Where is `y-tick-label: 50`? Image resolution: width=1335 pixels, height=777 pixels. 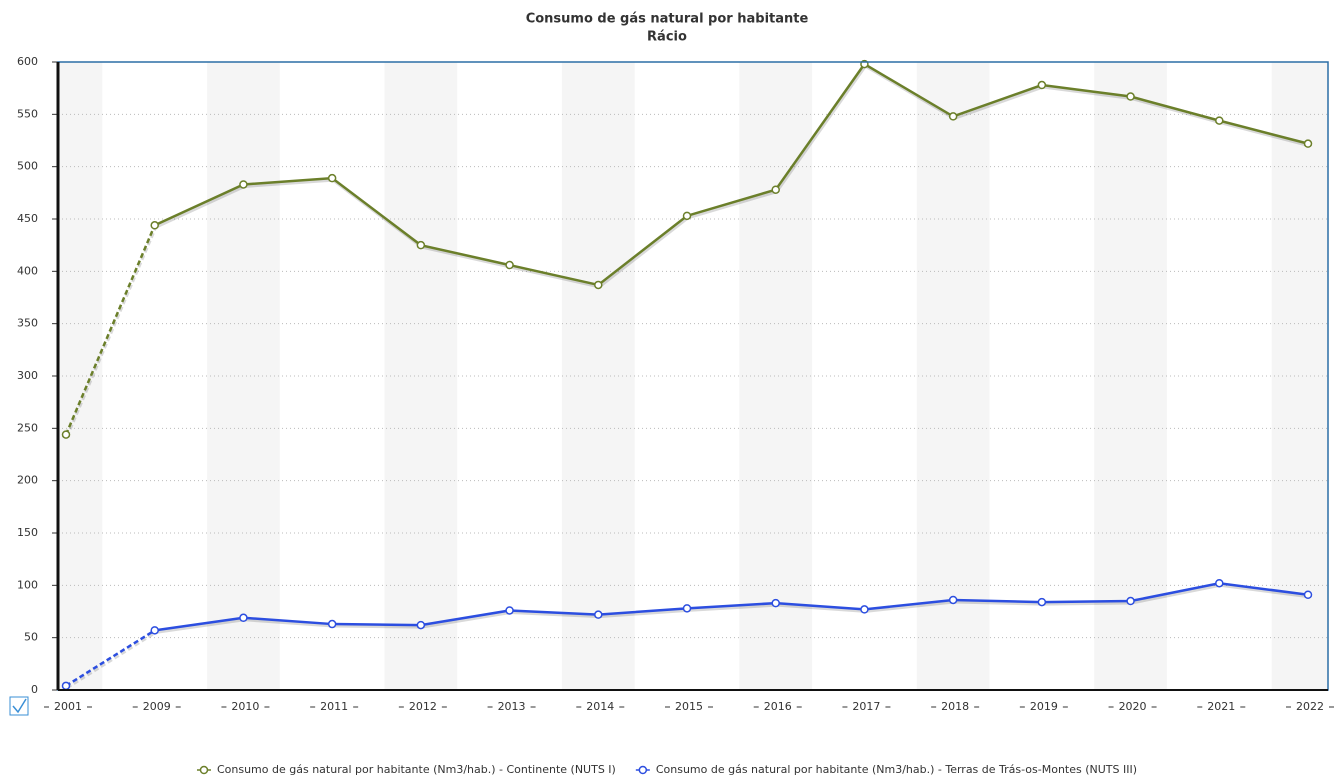 y-tick-label: 50 is located at coordinates (31, 637).